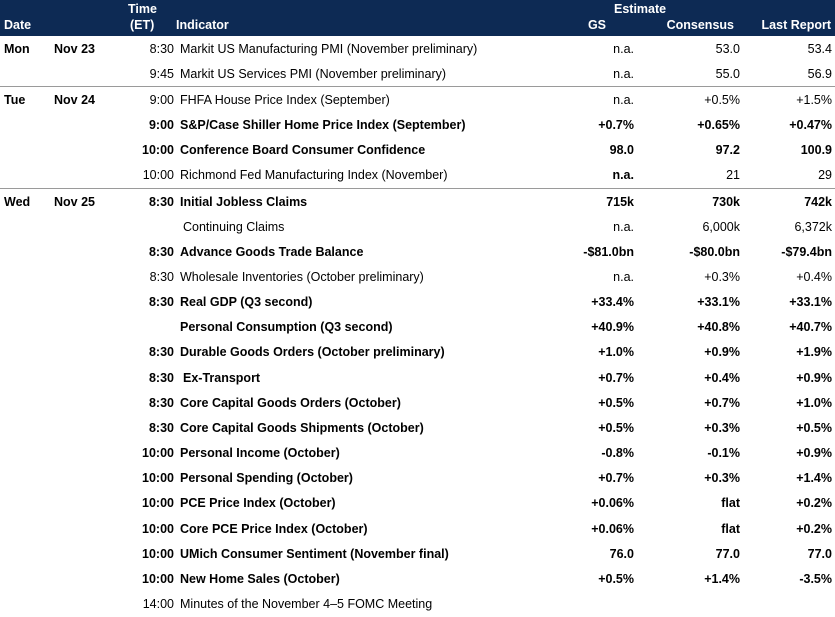 The height and width of the screenshot is (617, 835). Describe the element at coordinates (303, 150) in the screenshot. I see `indicator-cell: Conference Board Consumer Confidence` at that location.